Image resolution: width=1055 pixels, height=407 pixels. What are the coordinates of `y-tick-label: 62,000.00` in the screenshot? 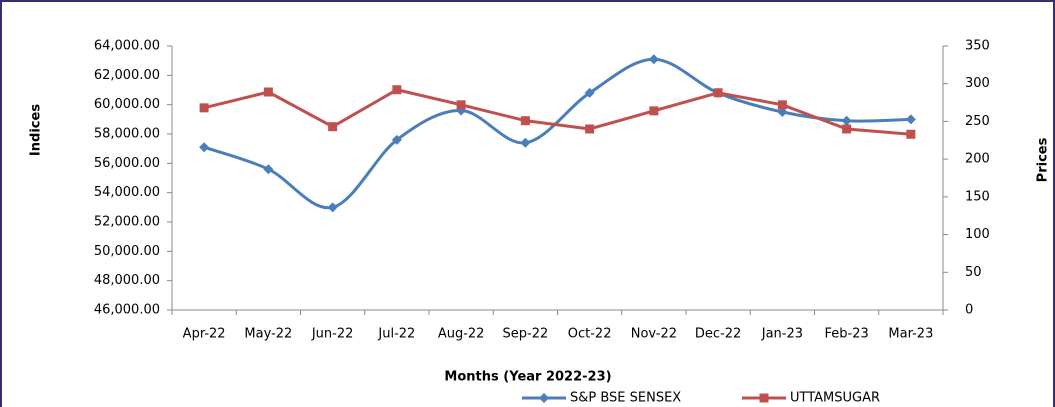 It's located at (127, 75).